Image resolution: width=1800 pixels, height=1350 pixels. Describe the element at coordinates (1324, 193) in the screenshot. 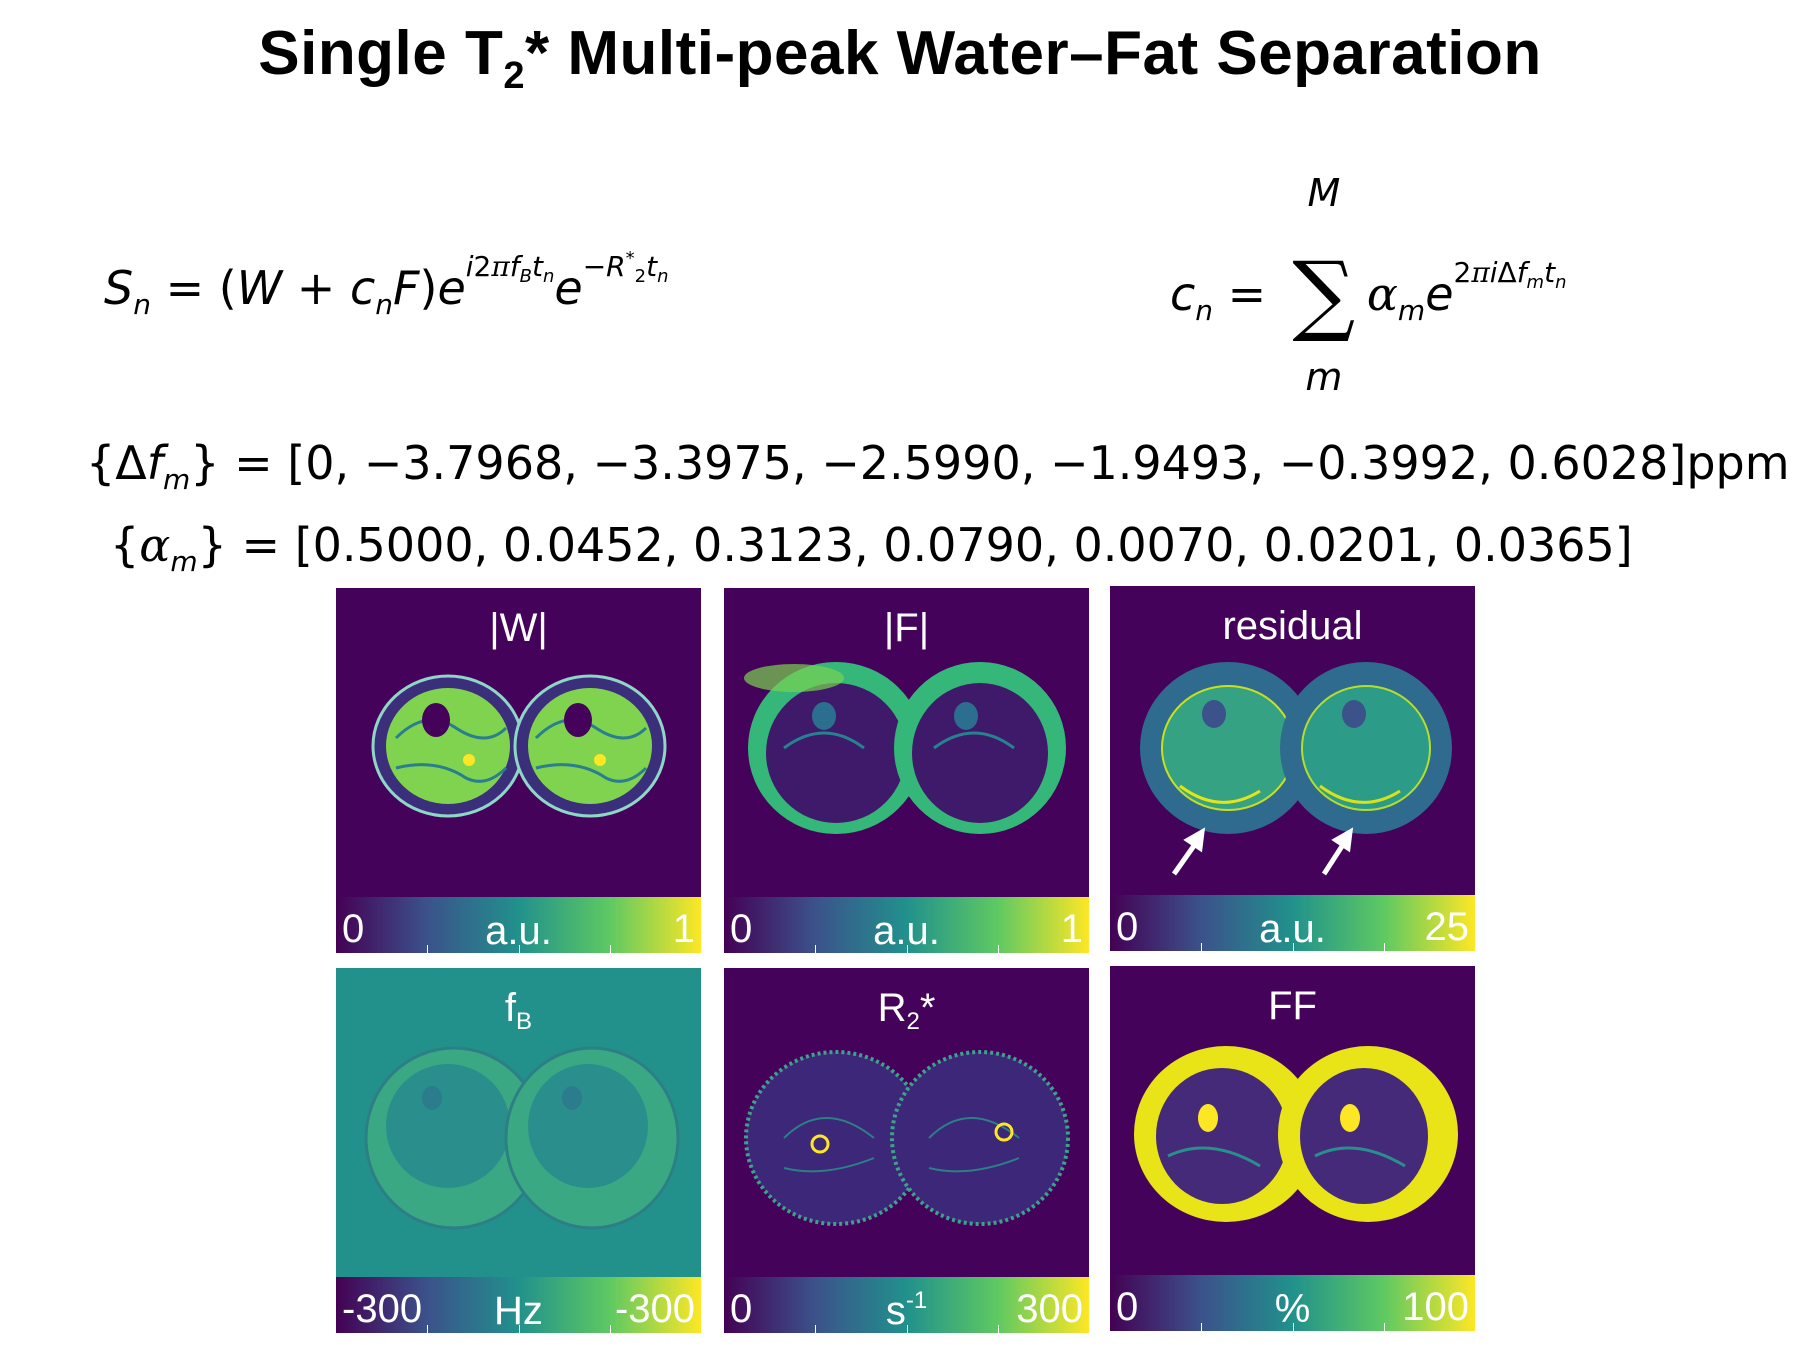

I see `sum-upper-limit: M` at that location.